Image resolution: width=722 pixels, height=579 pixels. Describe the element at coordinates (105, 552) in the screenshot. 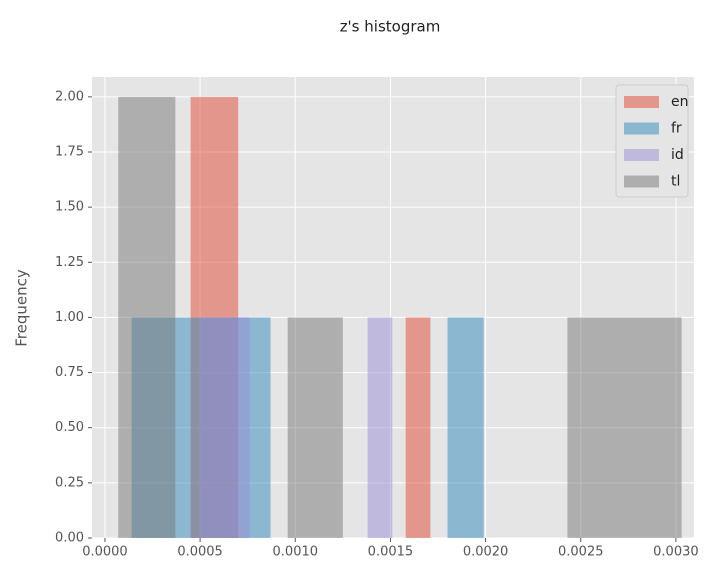

I see `x-tick-label: 0.0000` at that location.